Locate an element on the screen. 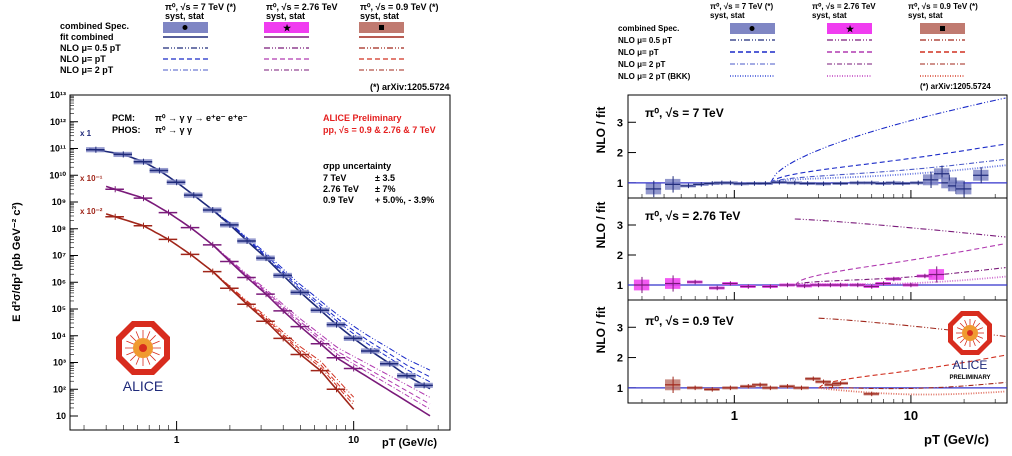  right-xlabel: pT (GeV/c) is located at coordinates (956, 439).